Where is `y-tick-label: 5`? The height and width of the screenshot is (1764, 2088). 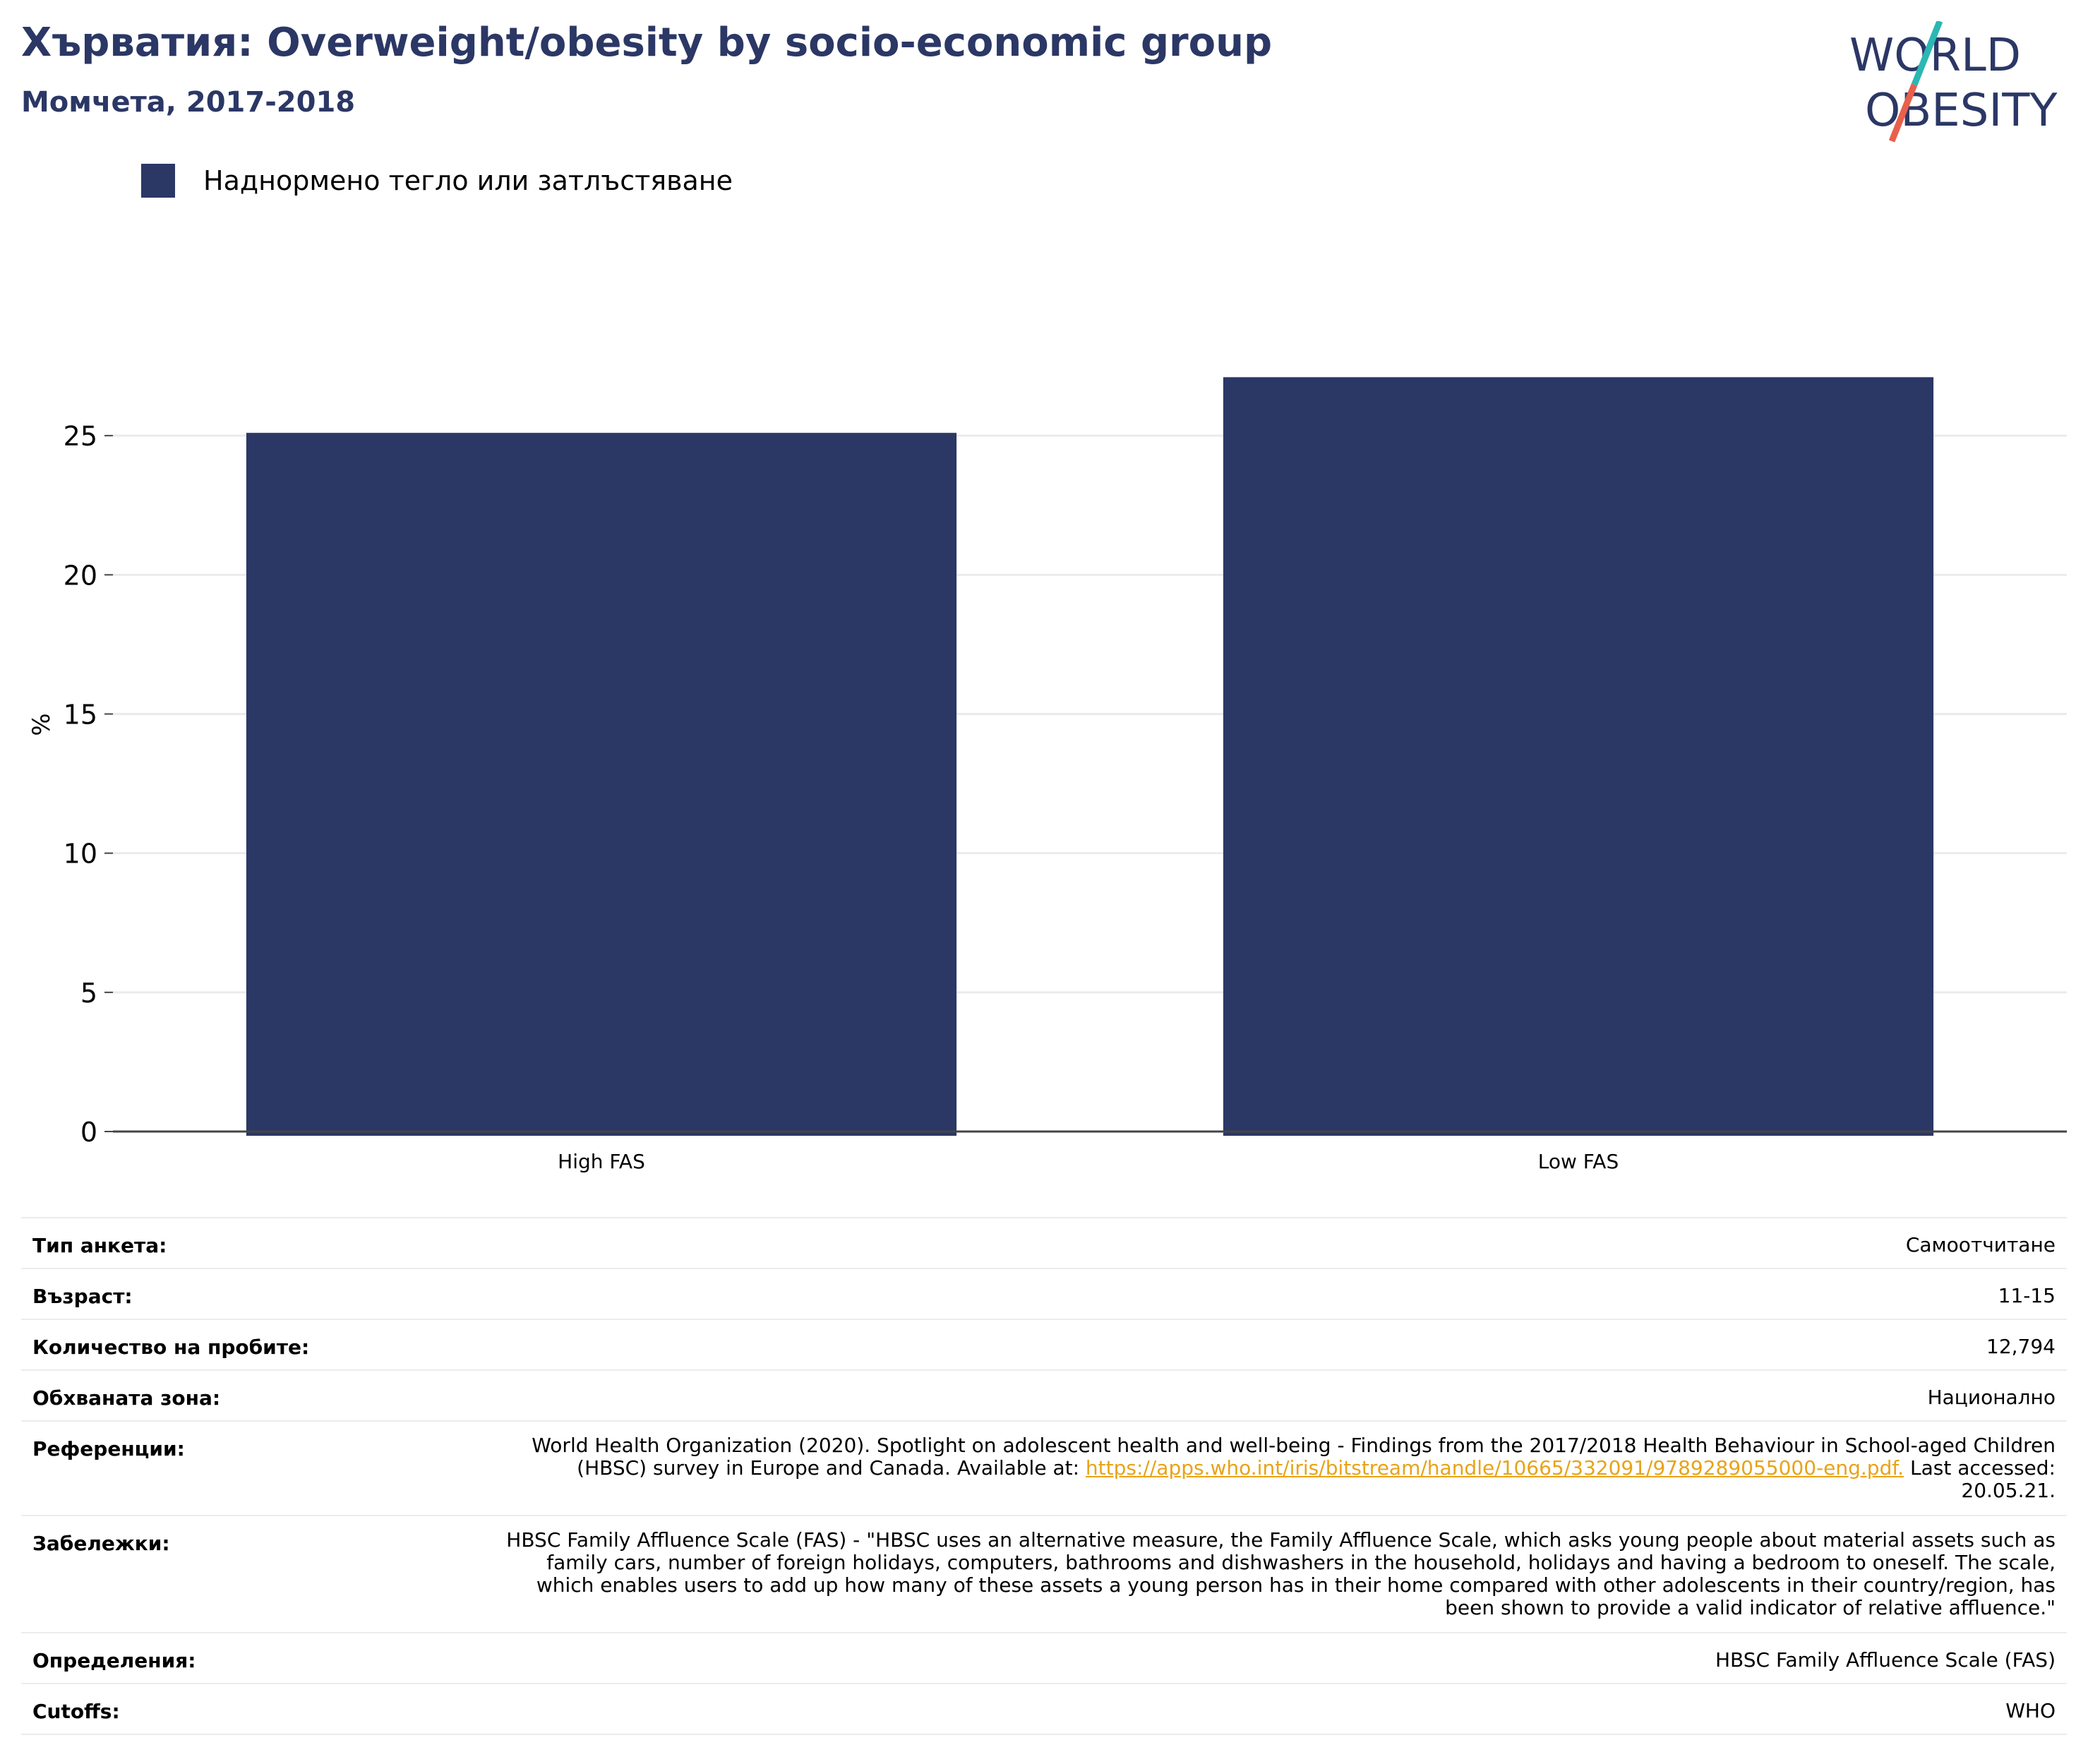 y-tick-label: 5 is located at coordinates (88, 994).